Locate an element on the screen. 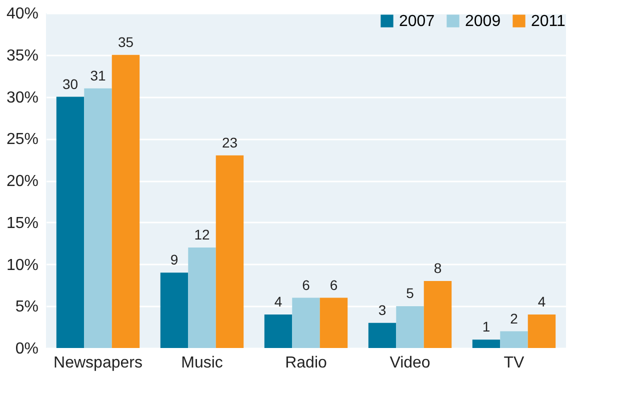  data-label: 2 is located at coordinates (514, 318).